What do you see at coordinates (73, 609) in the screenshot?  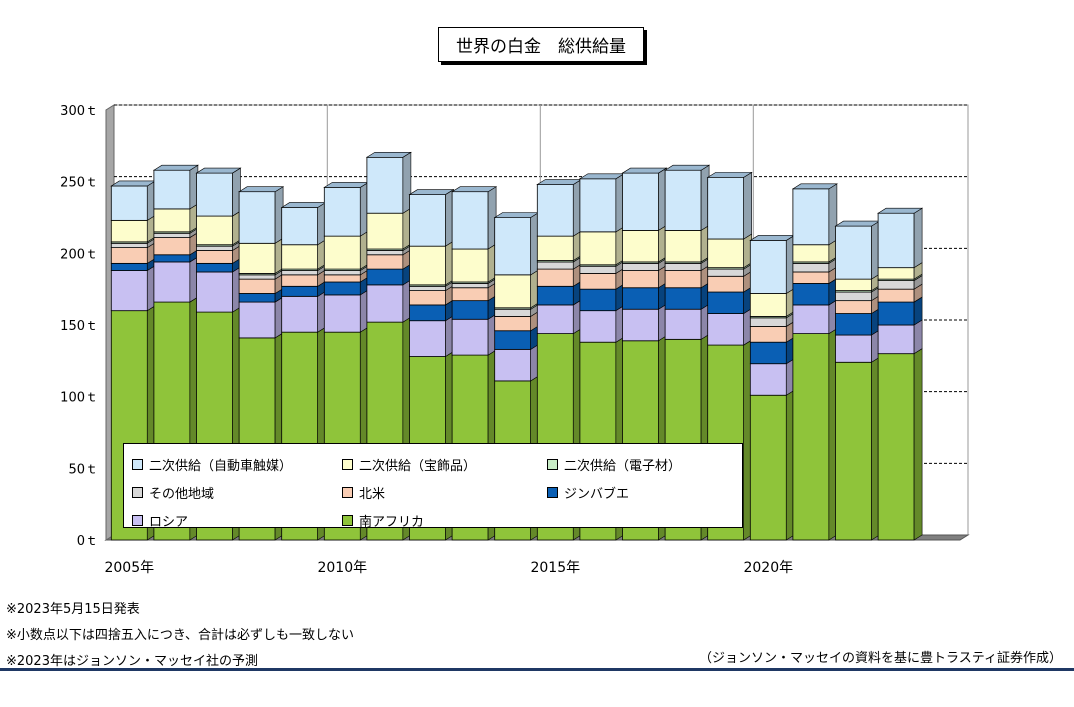 I see `footnote-release-date: ※2023年5月15日発表` at bounding box center [73, 609].